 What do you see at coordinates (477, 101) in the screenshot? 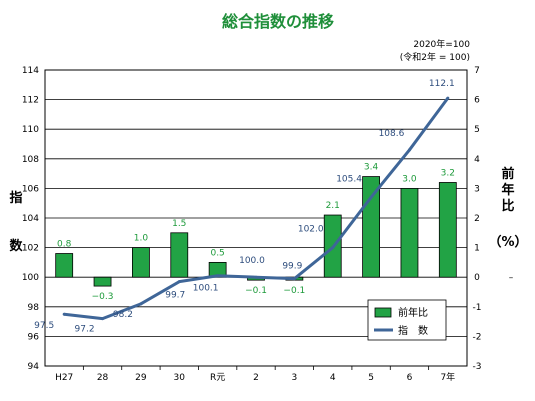
I see `right-tick-label: 6` at bounding box center [477, 101].